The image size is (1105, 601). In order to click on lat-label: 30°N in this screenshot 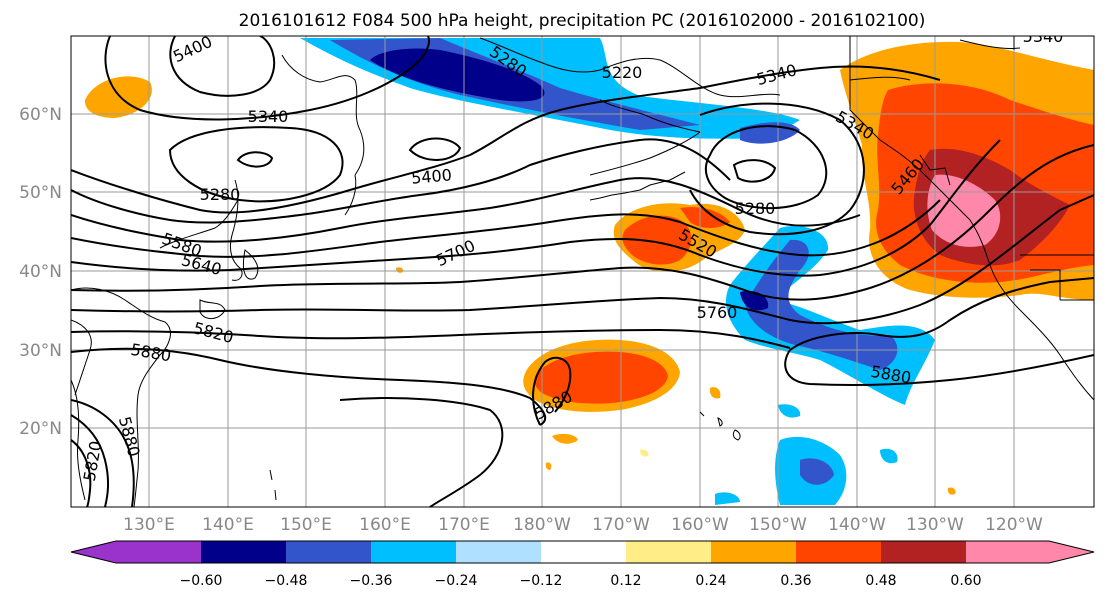, I will do `click(40, 351)`.